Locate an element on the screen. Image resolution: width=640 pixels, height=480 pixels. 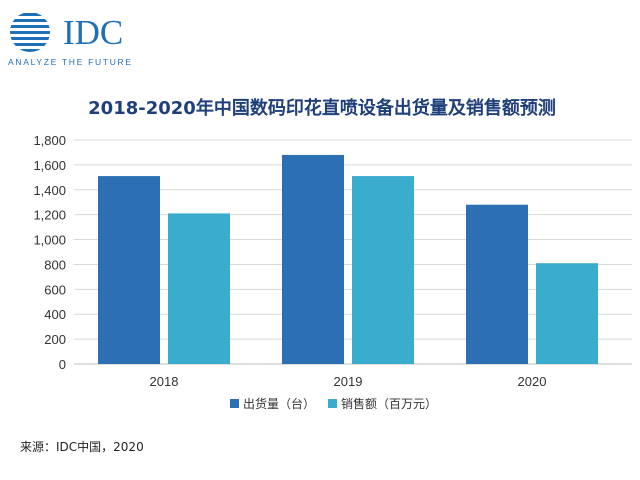
y-tick-label: 1,800 is located at coordinates (49, 140).